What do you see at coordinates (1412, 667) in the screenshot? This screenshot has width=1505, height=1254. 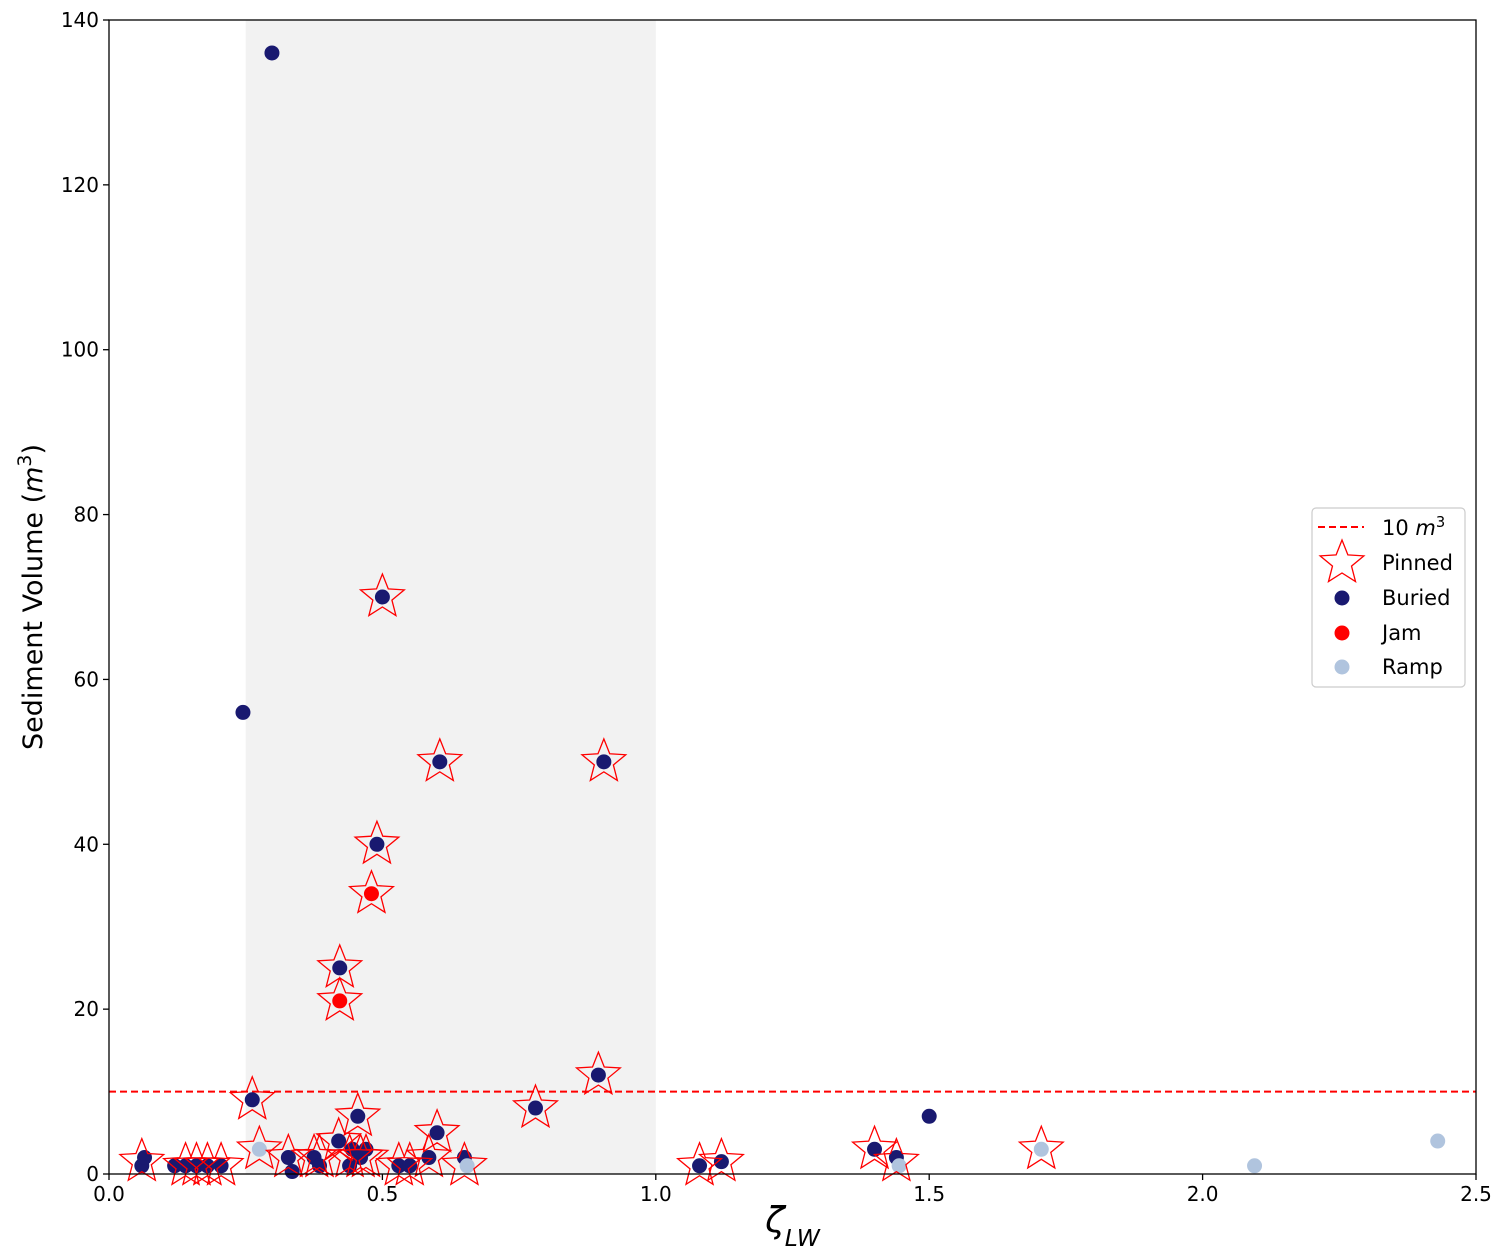 I see `legend-label: Ramp` at bounding box center [1412, 667].